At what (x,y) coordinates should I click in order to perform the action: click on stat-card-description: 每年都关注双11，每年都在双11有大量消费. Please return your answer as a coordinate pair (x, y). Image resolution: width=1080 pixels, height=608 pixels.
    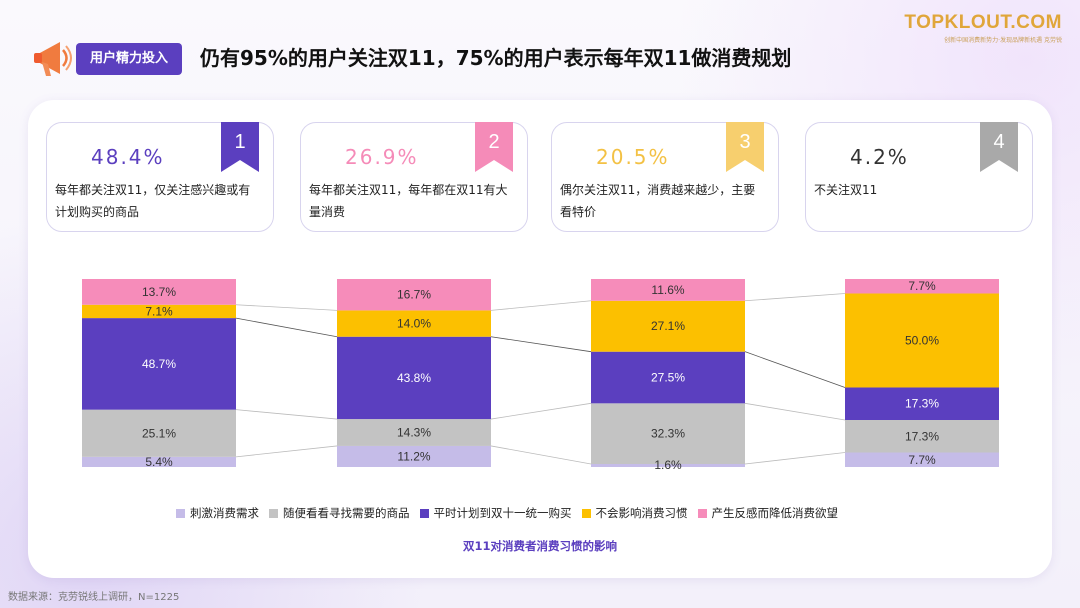
    Looking at the image, I should click on (408, 201).